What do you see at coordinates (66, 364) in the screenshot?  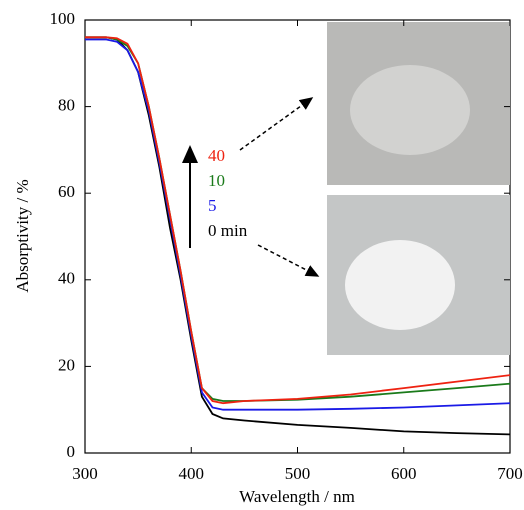 I see `y-tick-label: 20` at bounding box center [66, 364].